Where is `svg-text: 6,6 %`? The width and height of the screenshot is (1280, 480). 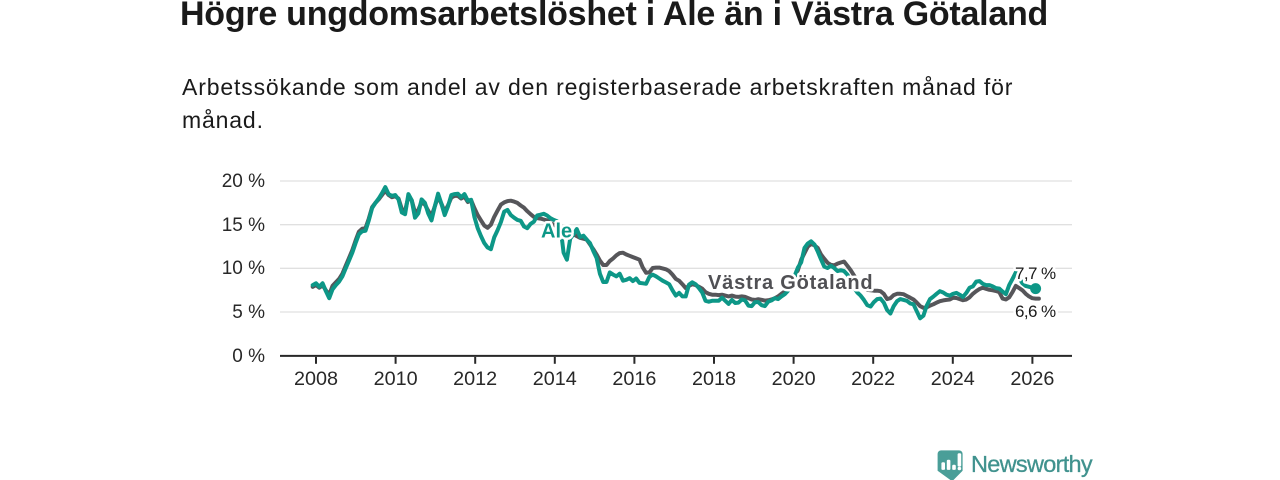
svg-text: 6,6 % is located at coordinates (1035, 311).